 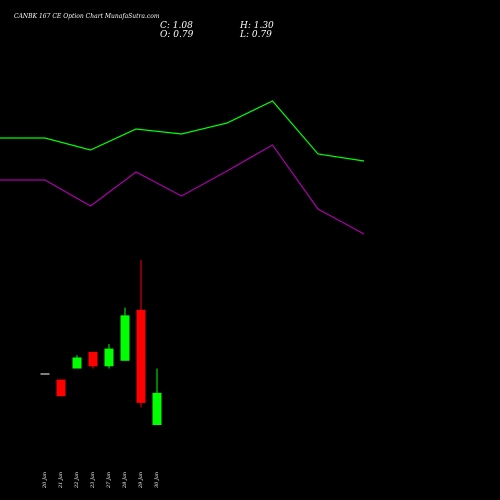 What do you see at coordinates (176, 26) in the screenshot?
I see `close-value: C: 1.08` at bounding box center [176, 26].